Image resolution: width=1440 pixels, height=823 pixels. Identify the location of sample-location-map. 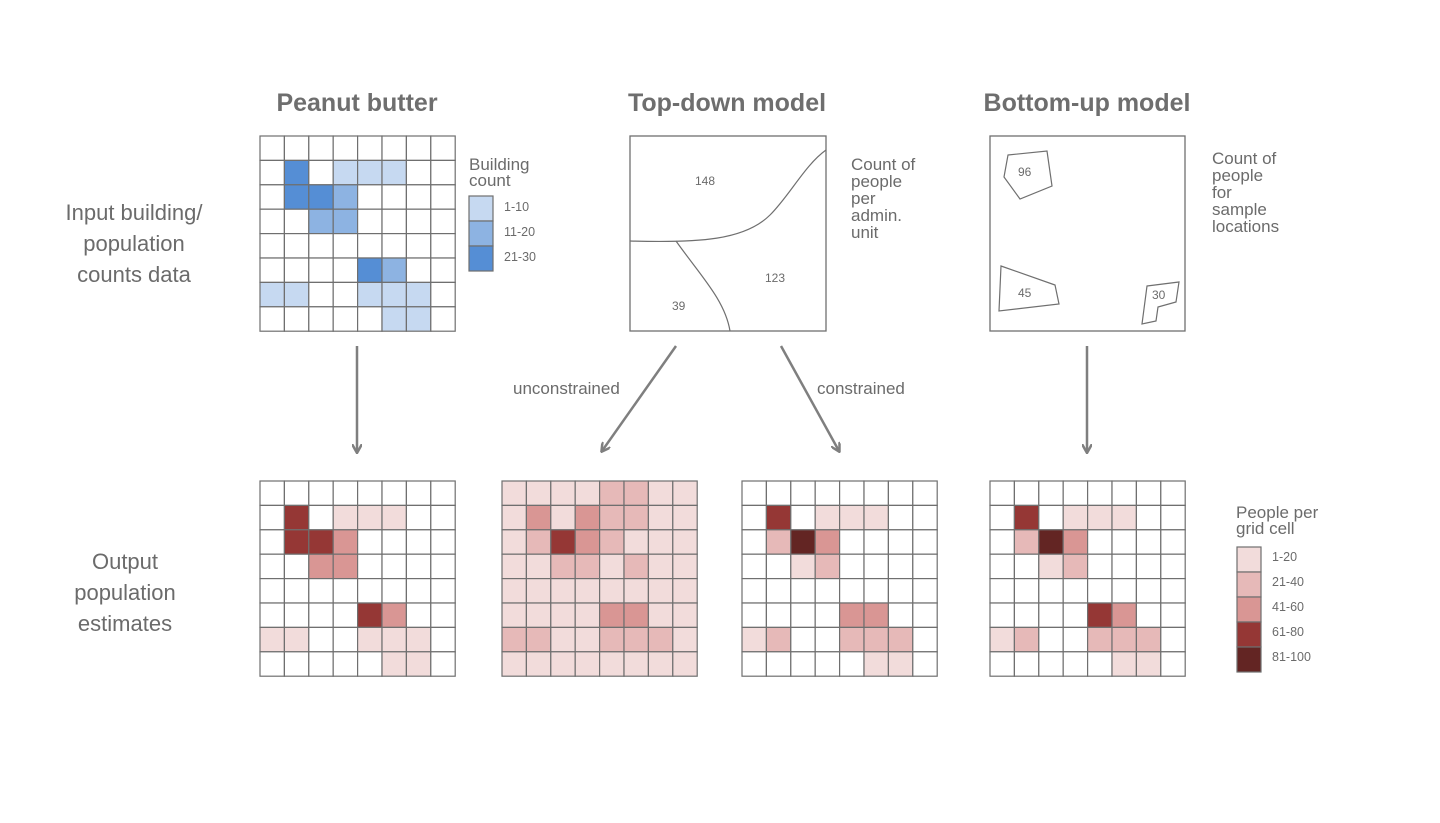
(1087, 233).